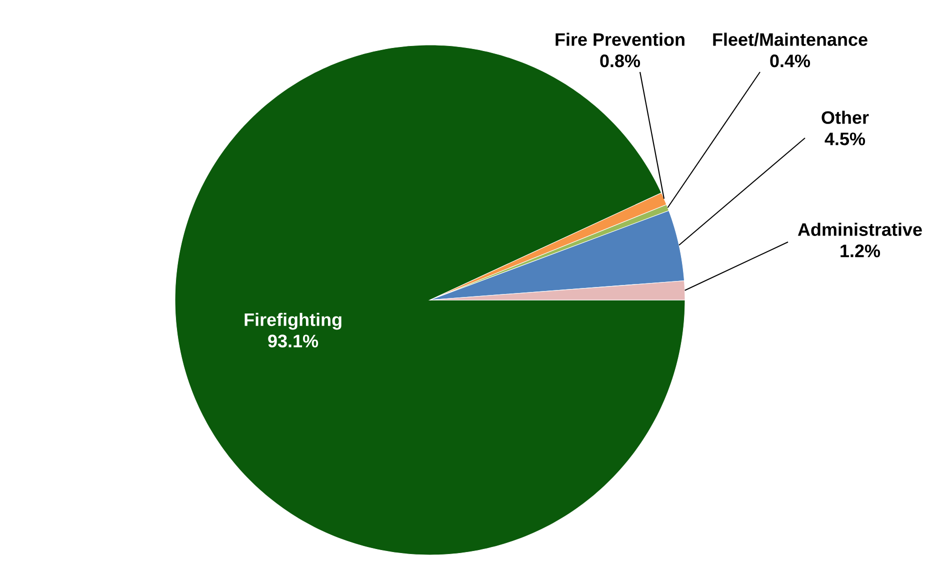 The image size is (940, 575). What do you see at coordinates (293, 341) in the screenshot?
I see `data-label: 93.1%` at bounding box center [293, 341].